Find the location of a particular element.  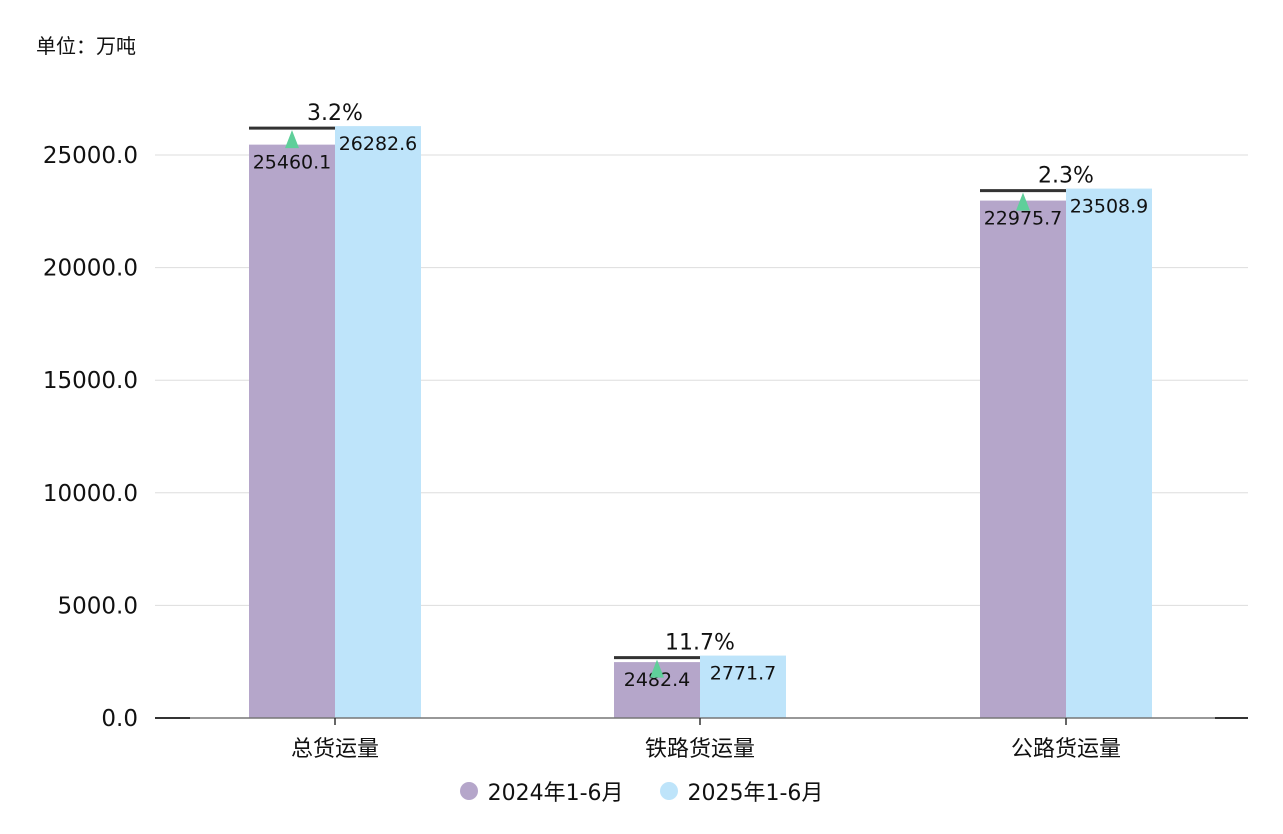

y-tick-label: 0.0 is located at coordinates (119, 719).